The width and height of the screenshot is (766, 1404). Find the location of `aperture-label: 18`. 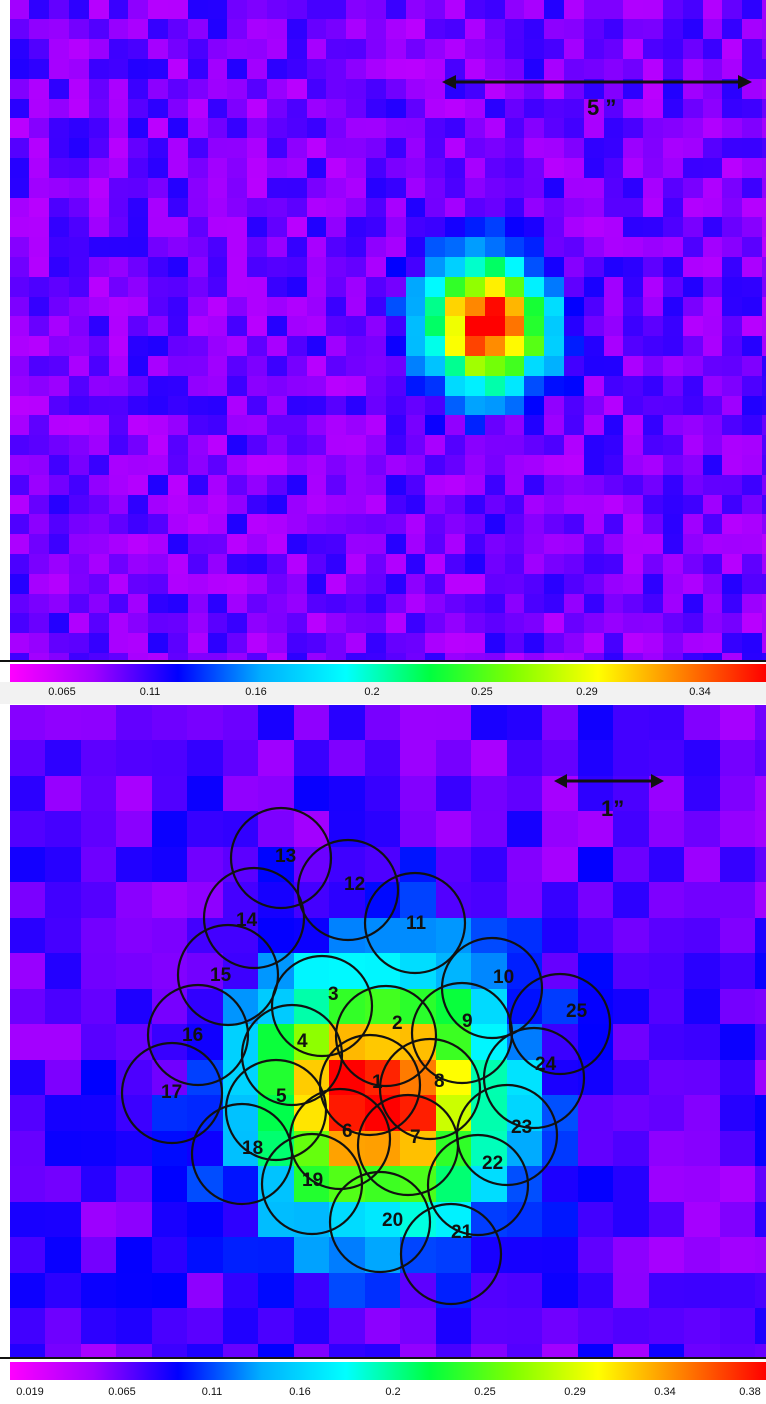

aperture-label: 18 is located at coordinates (252, 1148).